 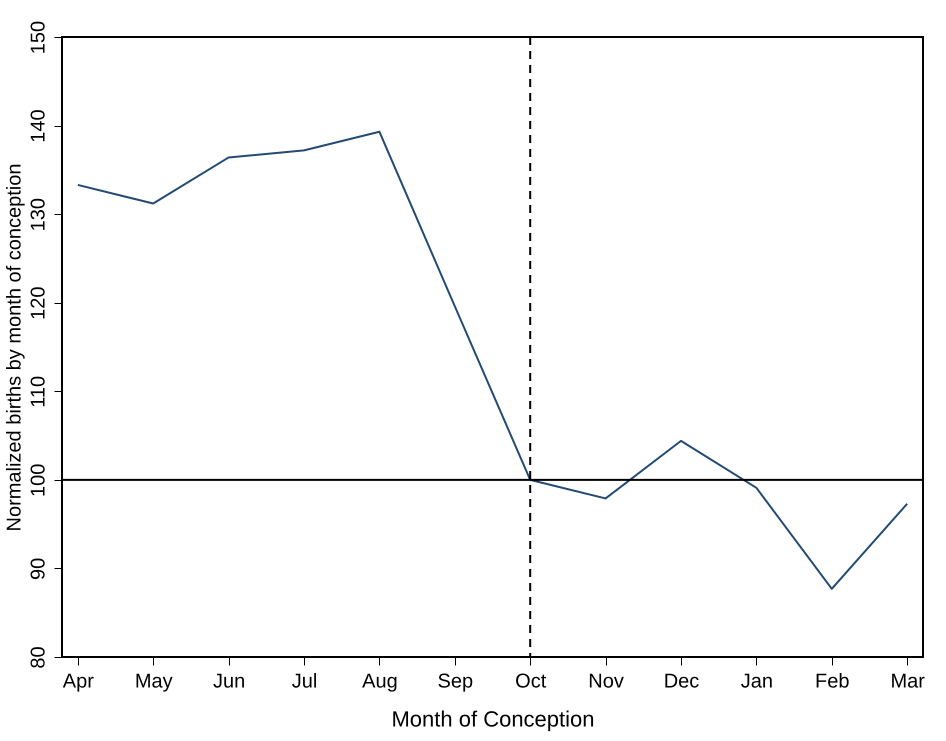 What do you see at coordinates (153, 681) in the screenshot?
I see `x-tick-label: May` at bounding box center [153, 681].